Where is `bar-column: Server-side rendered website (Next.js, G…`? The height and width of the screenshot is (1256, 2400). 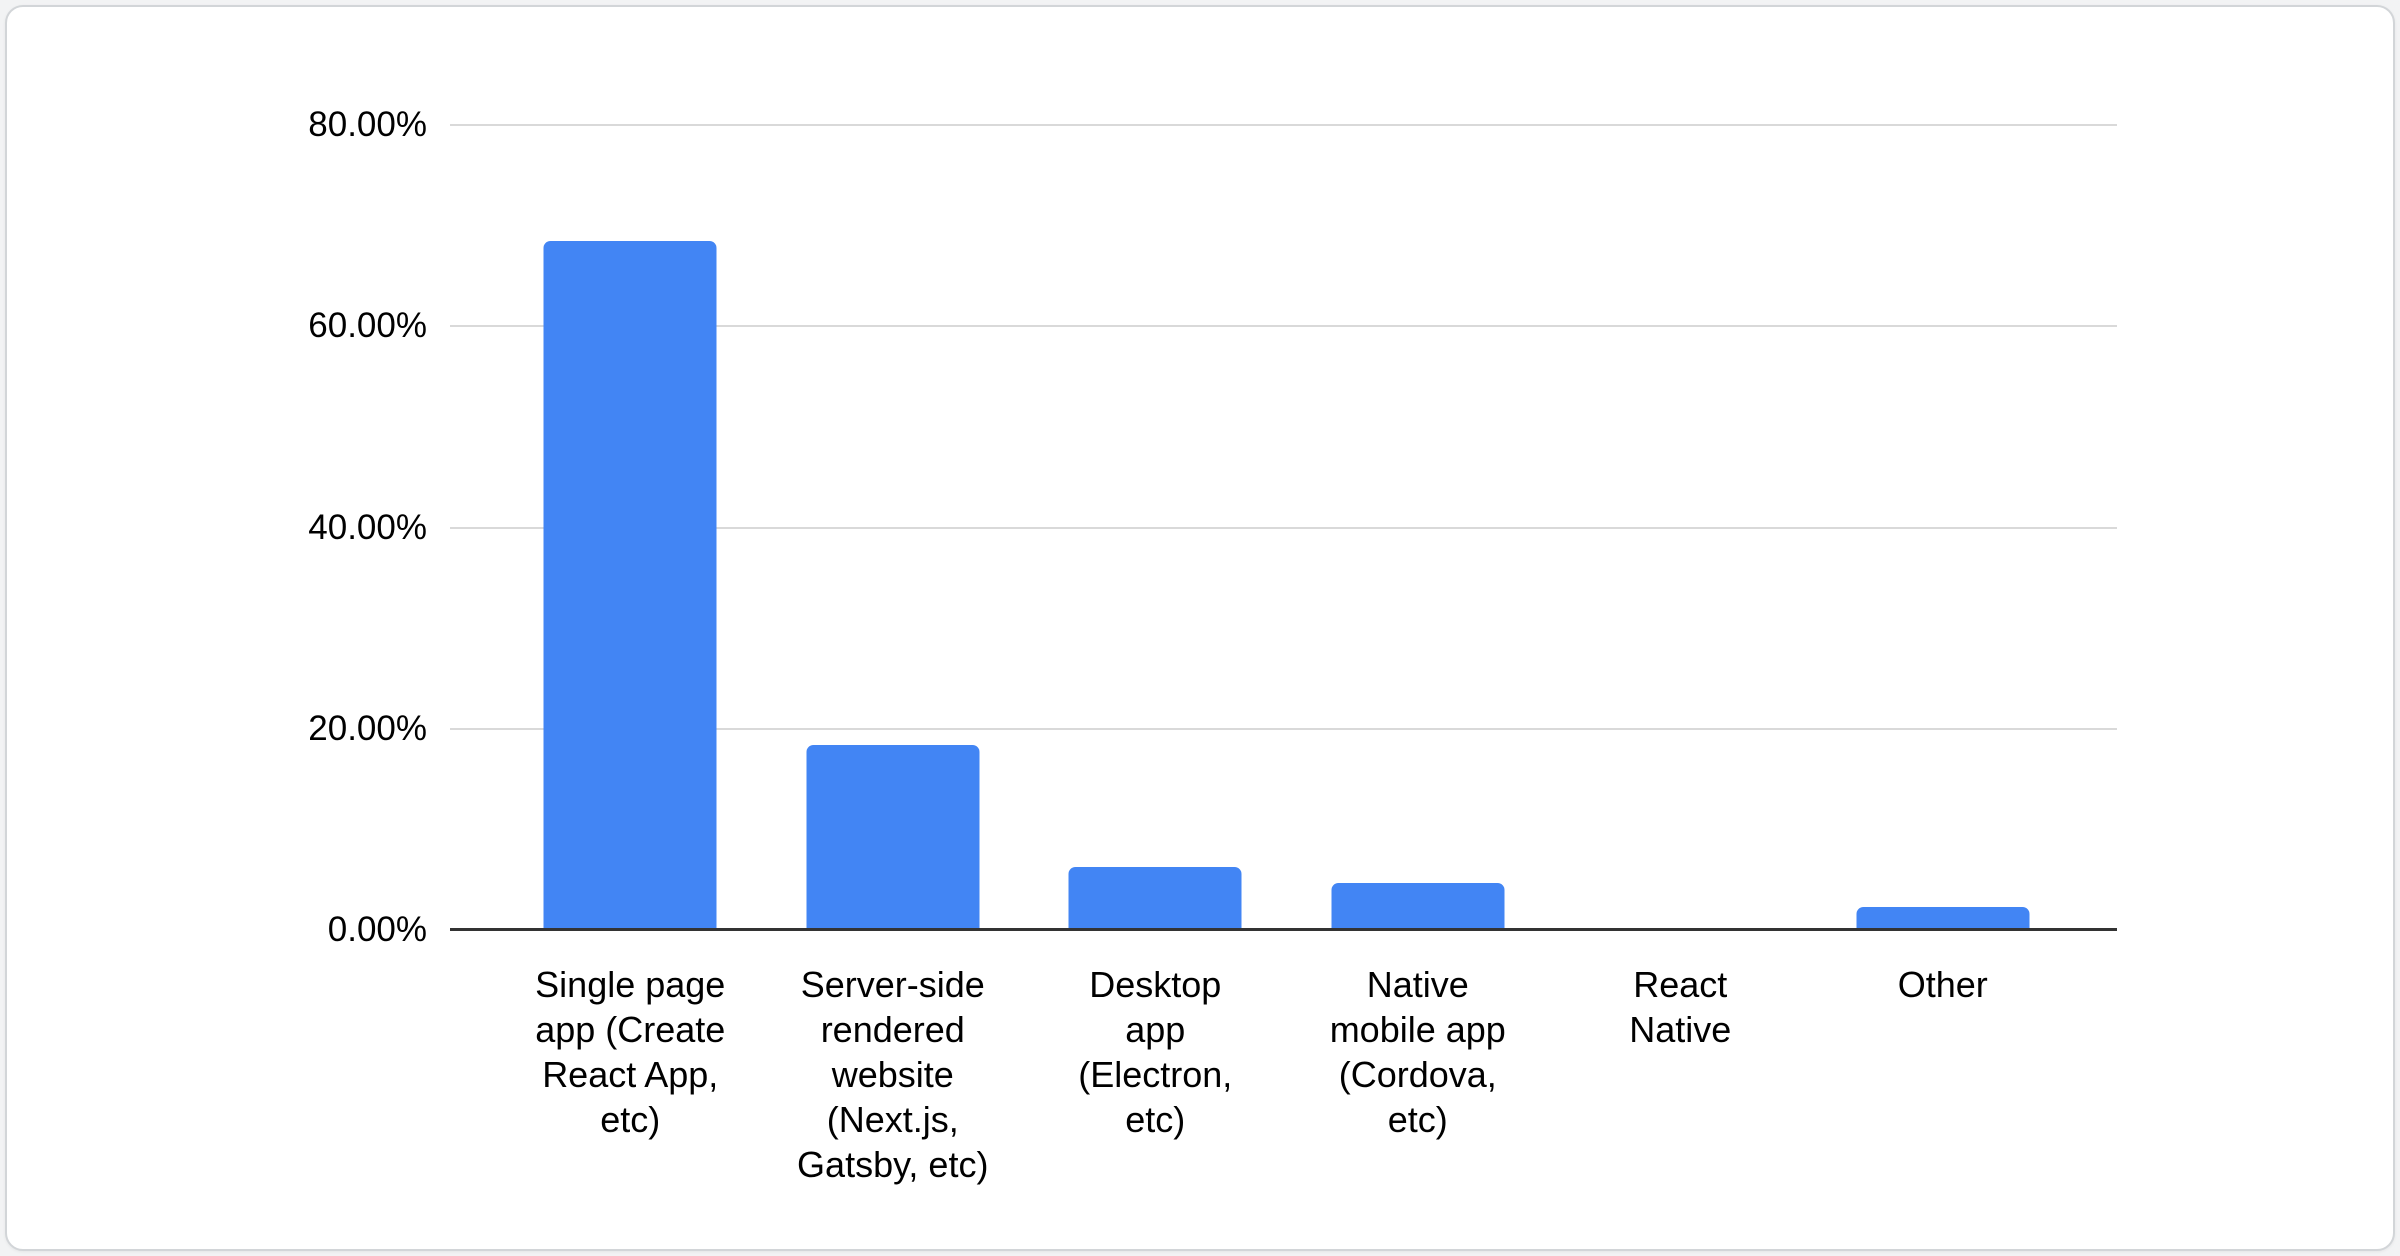
bar-column: Server-side rendered website (Next.js, G… is located at coordinates (893, 655).